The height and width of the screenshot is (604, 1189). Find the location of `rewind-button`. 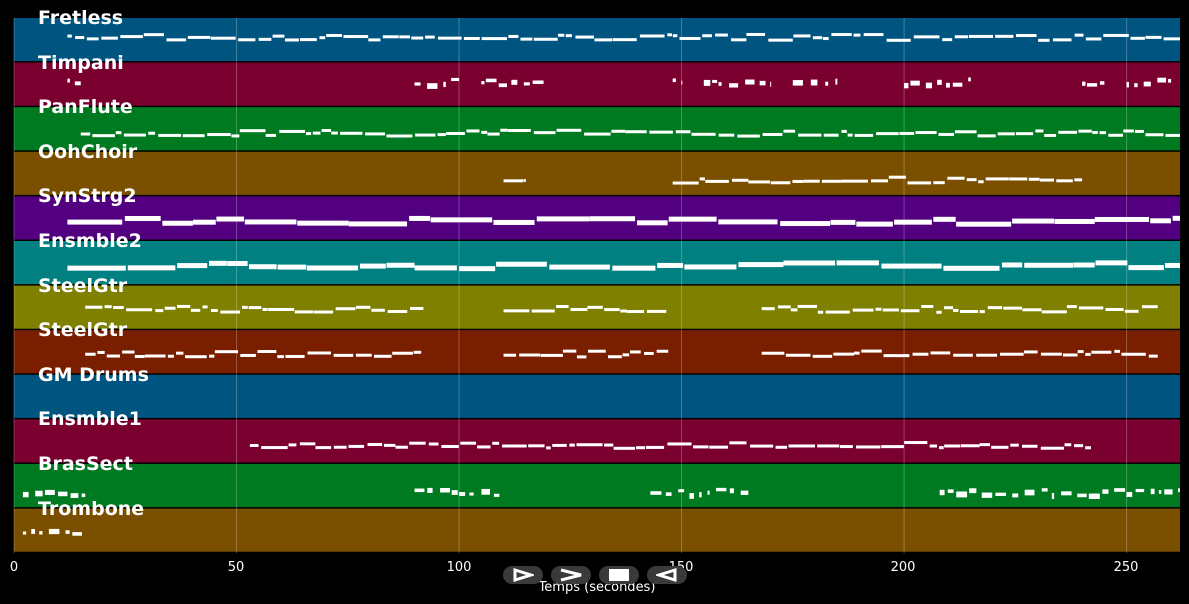

rewind-button is located at coordinates (667, 575).